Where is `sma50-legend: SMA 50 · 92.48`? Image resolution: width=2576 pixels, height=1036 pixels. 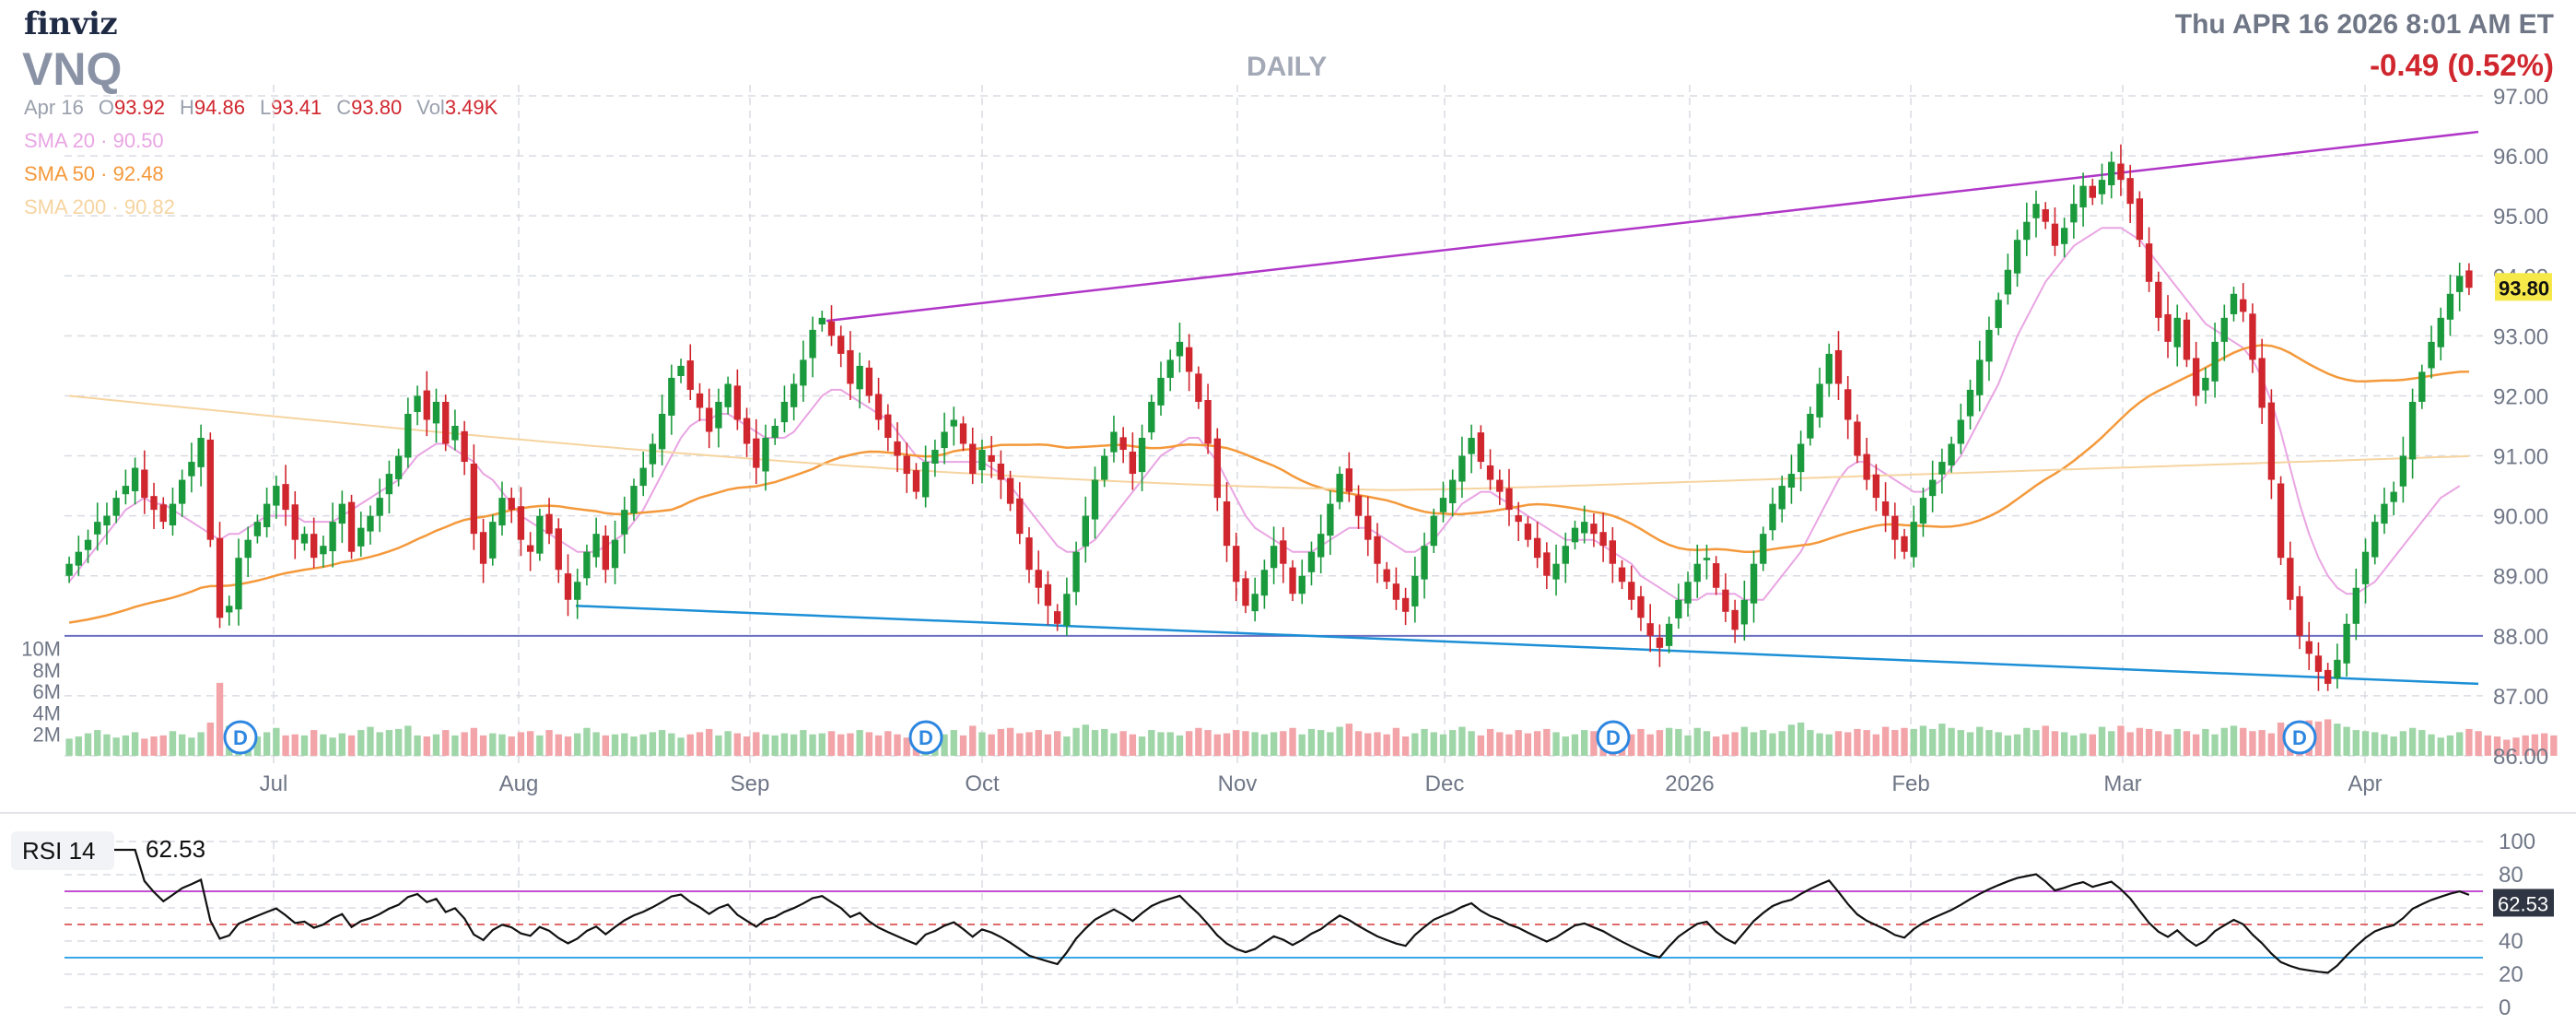 sma50-legend: SMA 50 · 92.48 is located at coordinates (94, 174).